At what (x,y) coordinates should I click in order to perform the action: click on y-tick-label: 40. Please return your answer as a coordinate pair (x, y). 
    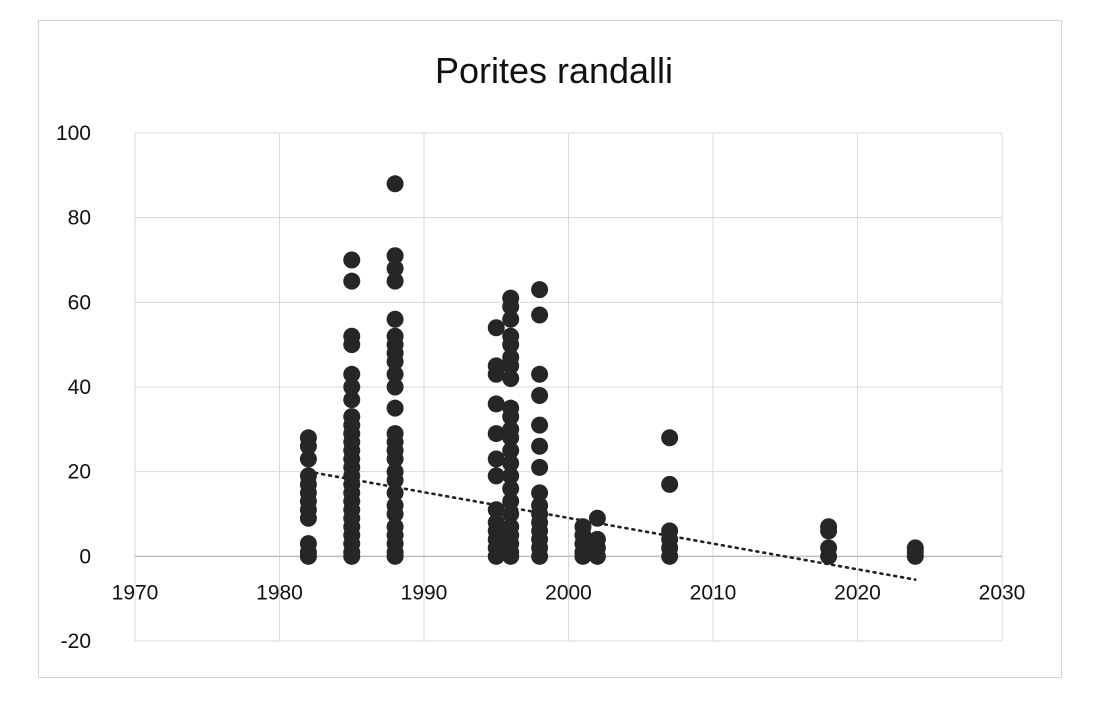
    Looking at the image, I should click on (79, 387).